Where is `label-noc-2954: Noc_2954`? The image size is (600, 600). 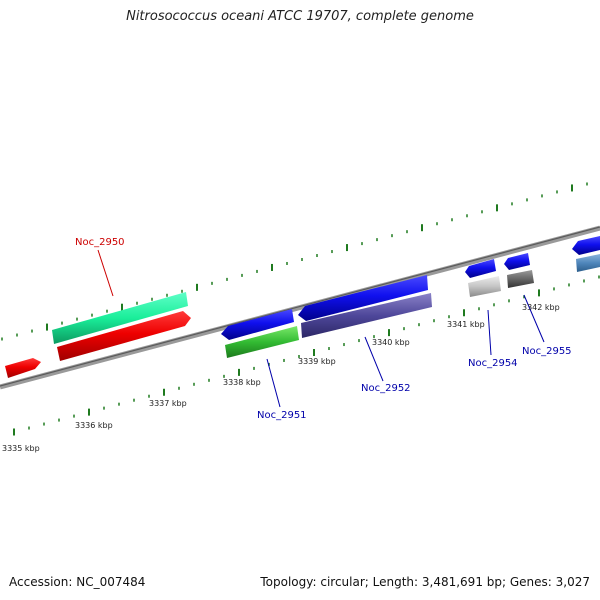
label-noc-2954: Noc_2954 is located at coordinates (493, 363).